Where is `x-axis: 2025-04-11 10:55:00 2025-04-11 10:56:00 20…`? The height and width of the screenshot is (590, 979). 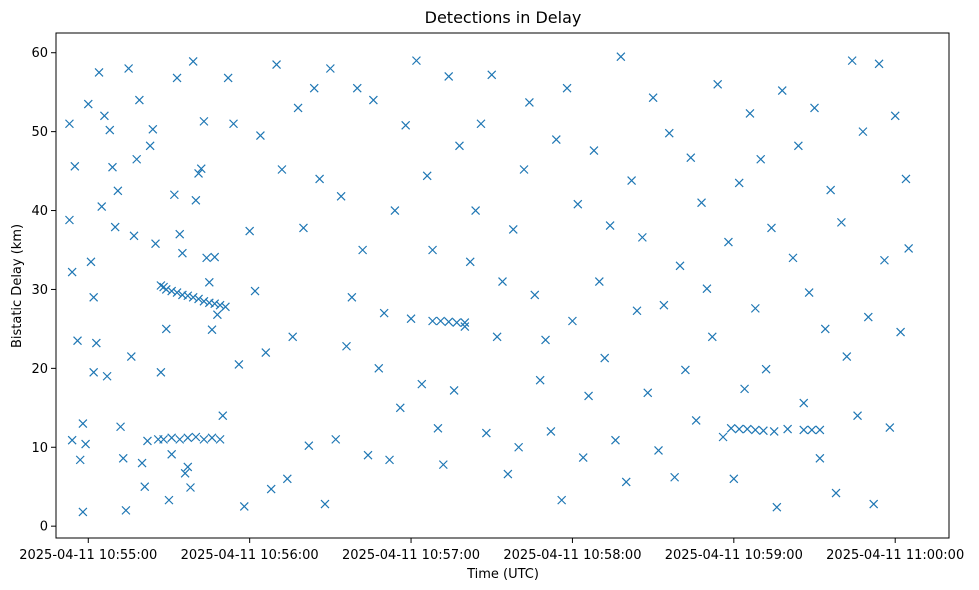 x-axis: 2025-04-11 10:55:00 2025-04-11 10:56:00 20… is located at coordinates (491, 550).